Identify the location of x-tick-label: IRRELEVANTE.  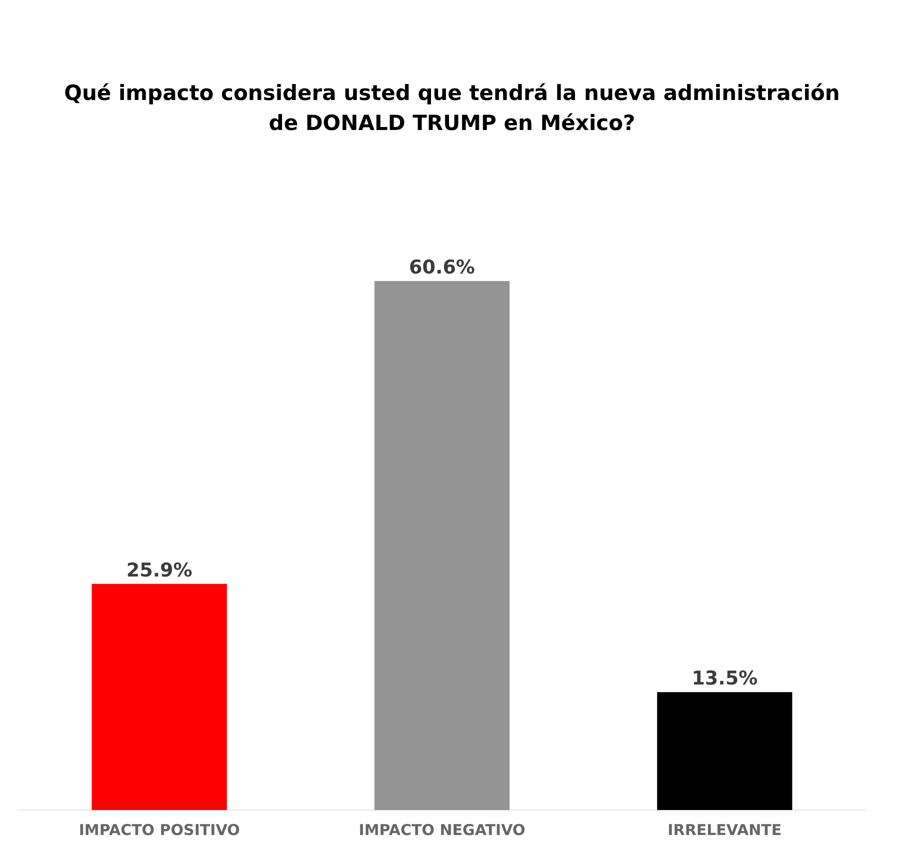
(725, 829).